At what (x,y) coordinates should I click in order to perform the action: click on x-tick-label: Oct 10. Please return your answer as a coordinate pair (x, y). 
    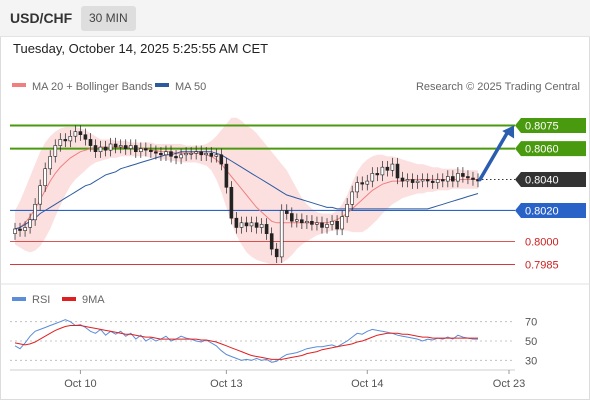
    Looking at the image, I should click on (80, 384).